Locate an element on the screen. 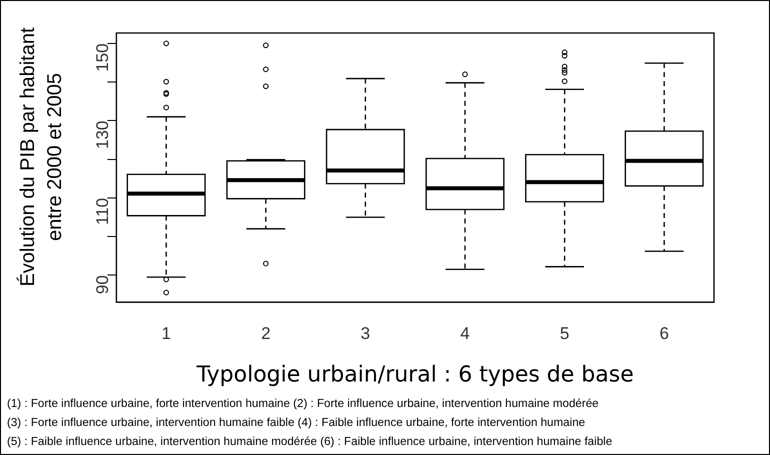 The height and width of the screenshot is (455, 770). x-tick-label: 3 is located at coordinates (365, 334).